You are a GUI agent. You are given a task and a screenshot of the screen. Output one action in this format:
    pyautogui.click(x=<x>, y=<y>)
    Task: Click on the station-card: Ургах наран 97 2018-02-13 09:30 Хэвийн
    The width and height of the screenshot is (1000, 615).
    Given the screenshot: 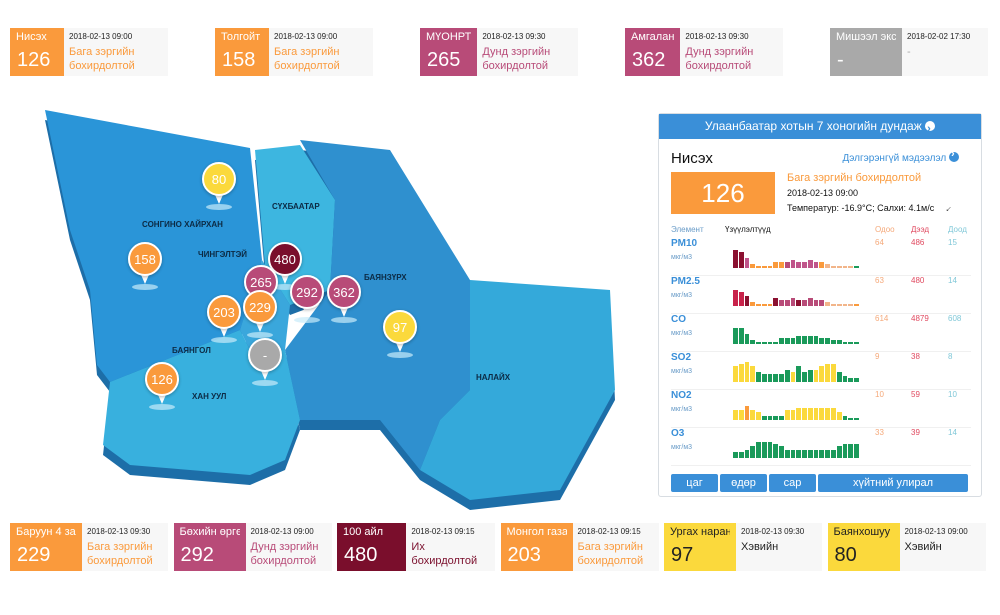 What is the action you would take?
    pyautogui.click(x=743, y=547)
    